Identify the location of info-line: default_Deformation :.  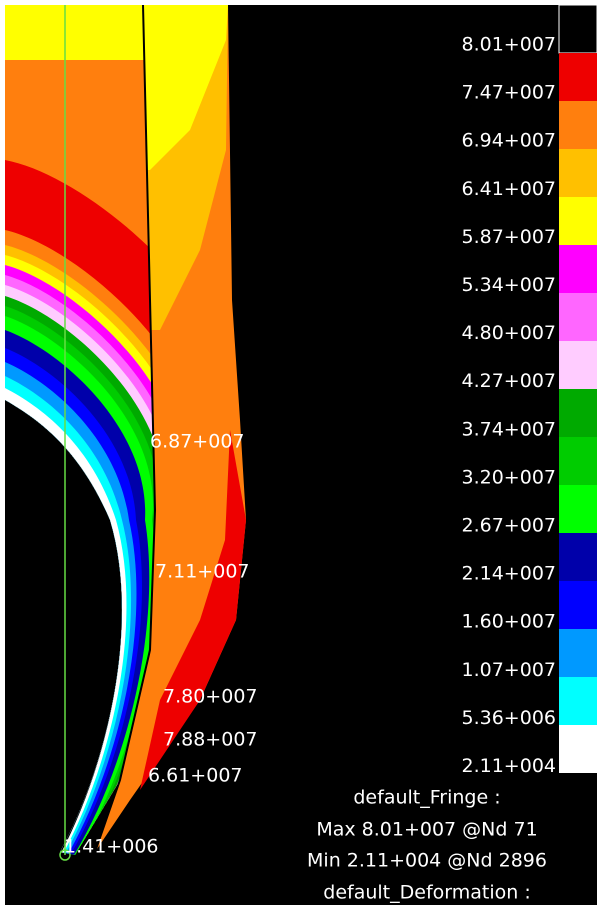
(426, 893).